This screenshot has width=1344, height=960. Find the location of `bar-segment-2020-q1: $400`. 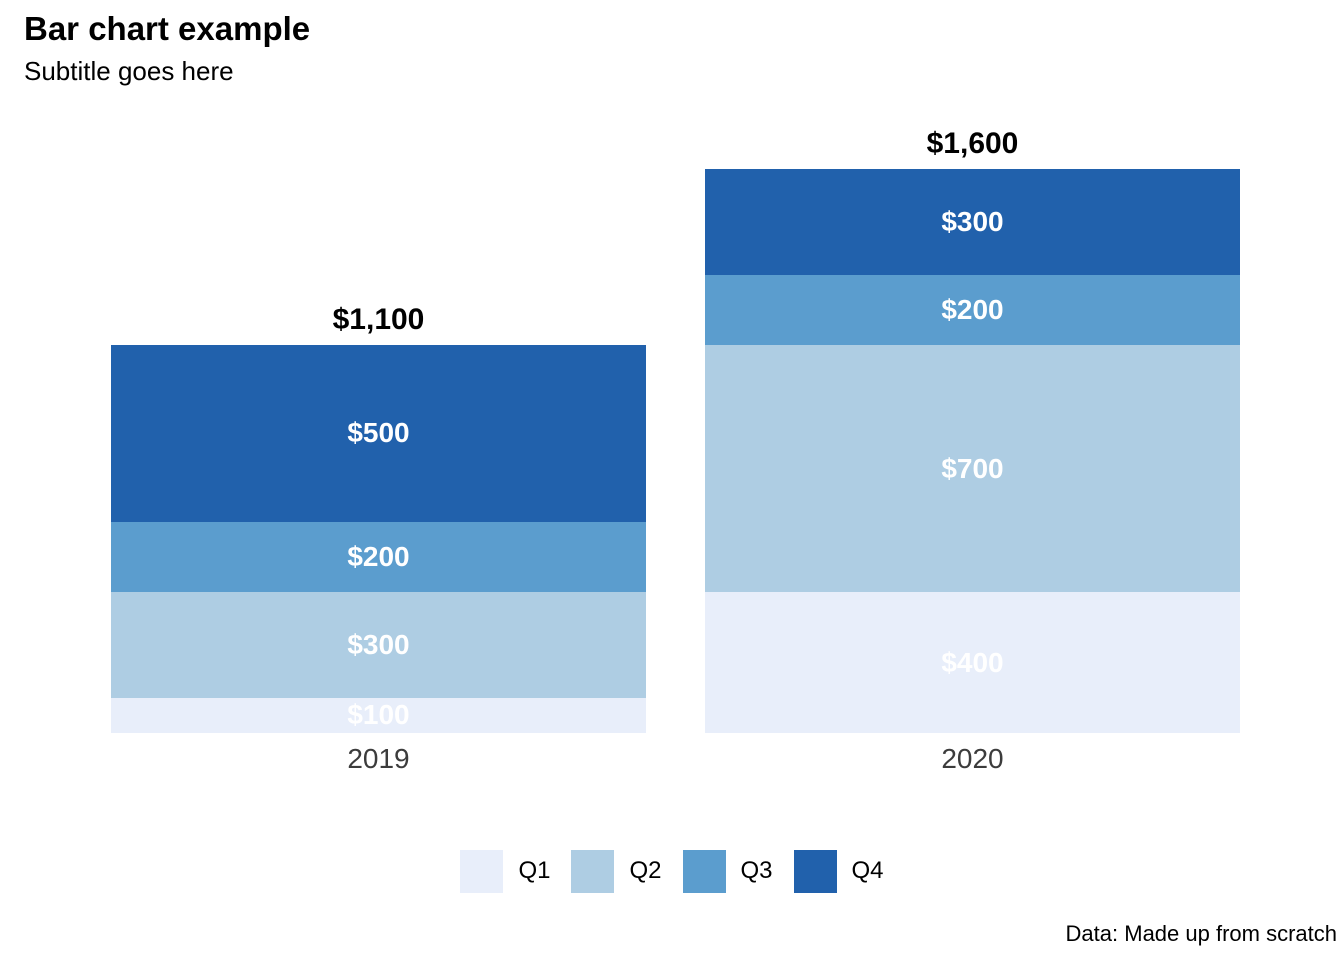

bar-segment-2020-q1: $400 is located at coordinates (972, 662).